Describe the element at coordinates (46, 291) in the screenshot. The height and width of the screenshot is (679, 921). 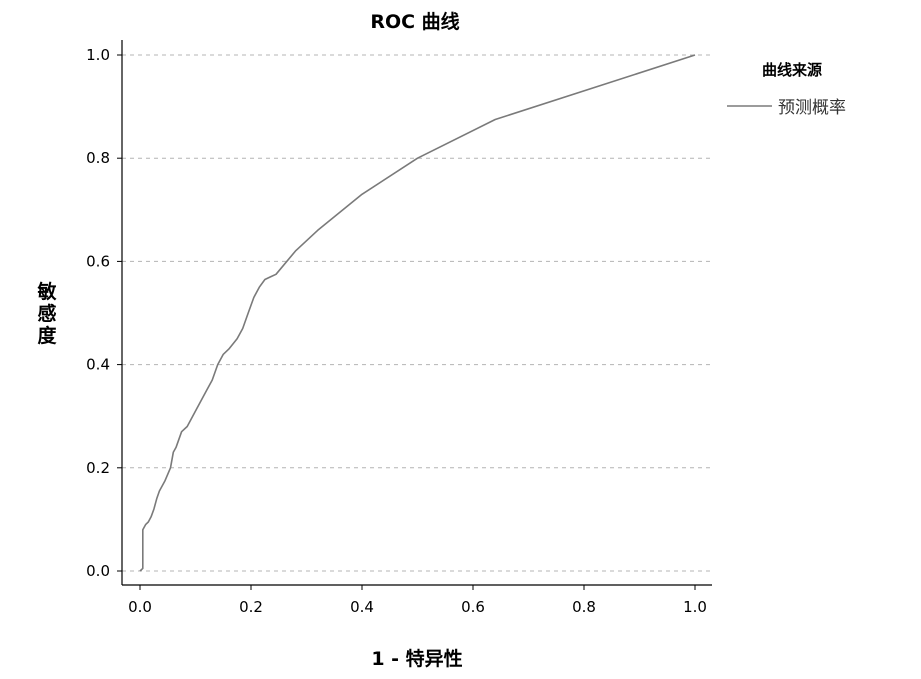
I see `y-axis-label-char: 敏` at that location.